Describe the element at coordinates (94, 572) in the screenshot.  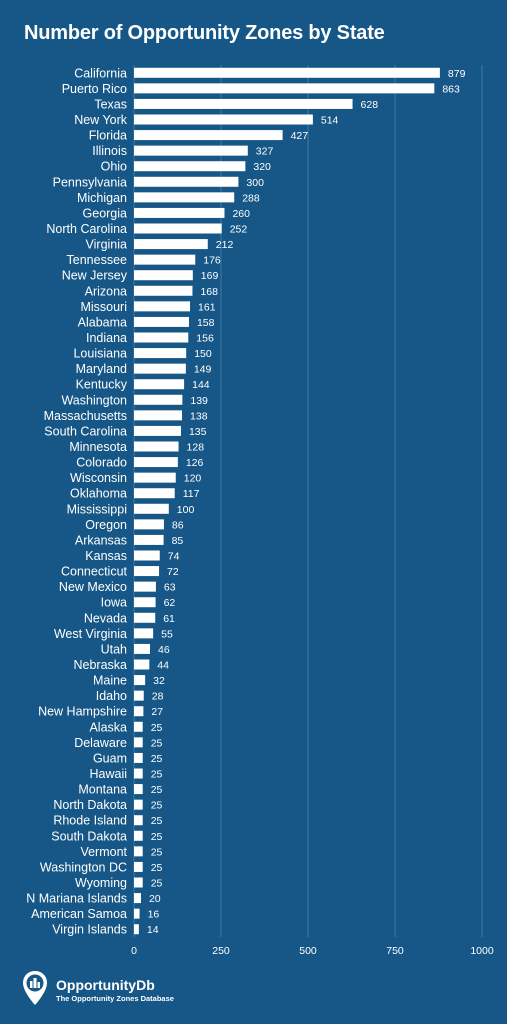
I see `category-label: Connecticut` at that location.